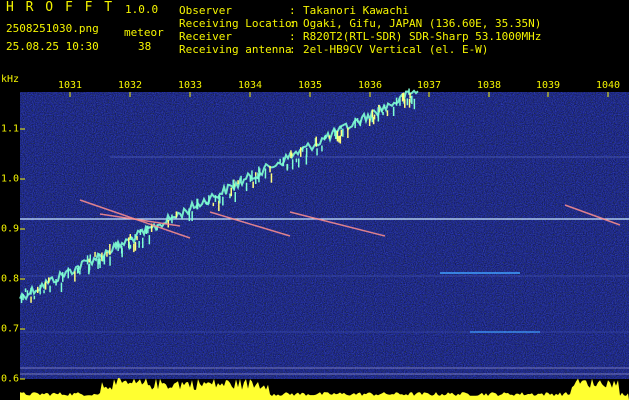  Describe the element at coordinates (10, 279) in the screenshot. I see `y-tick-label: 0.8` at that location.